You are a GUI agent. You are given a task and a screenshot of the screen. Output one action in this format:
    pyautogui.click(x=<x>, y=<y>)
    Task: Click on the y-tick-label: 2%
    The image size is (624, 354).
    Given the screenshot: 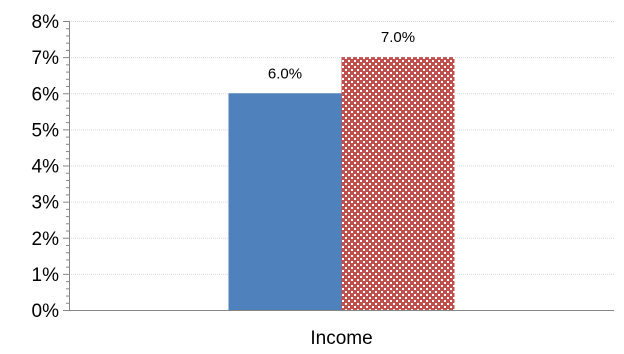 What is the action you would take?
    pyautogui.click(x=46, y=239)
    